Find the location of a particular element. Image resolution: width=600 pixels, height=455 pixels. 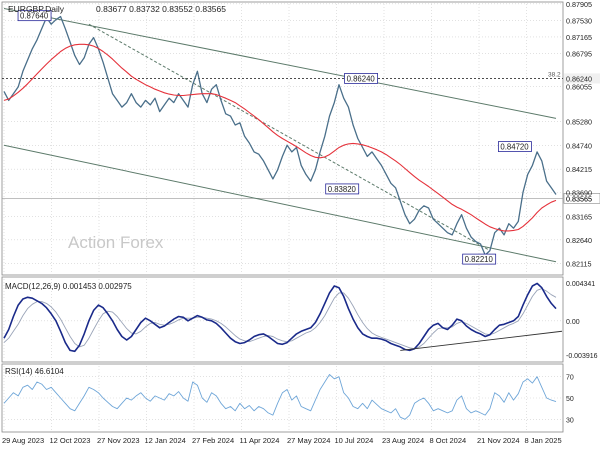

price-tick-label: 0.83690 is located at coordinates (579, 193).